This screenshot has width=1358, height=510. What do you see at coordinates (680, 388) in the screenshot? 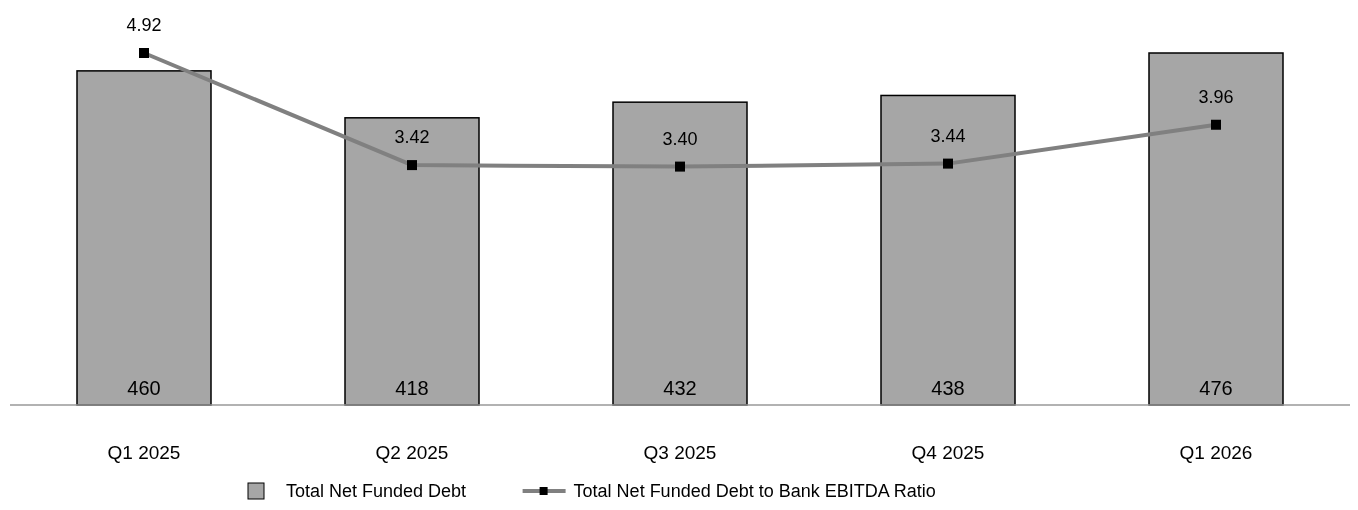
I see `data-label: 432` at bounding box center [680, 388].